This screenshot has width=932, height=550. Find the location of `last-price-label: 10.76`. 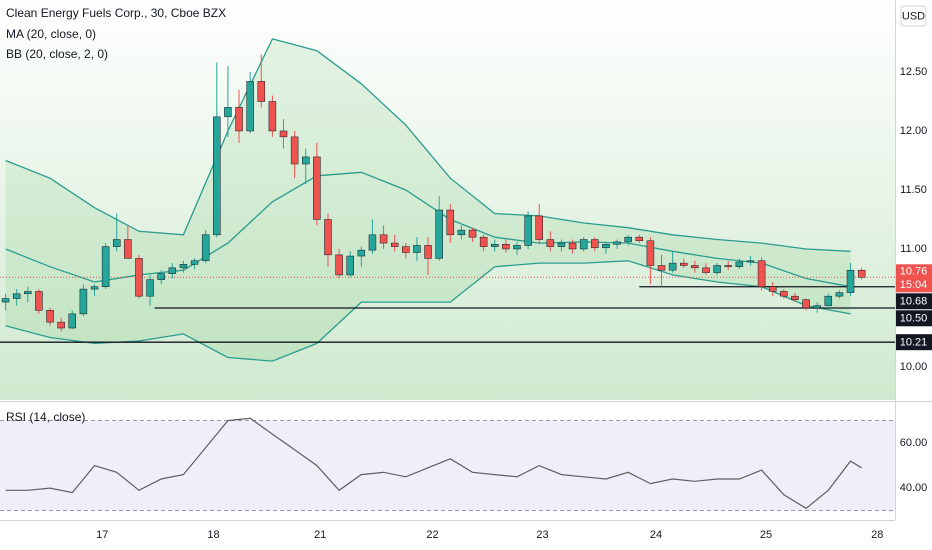

last-price-label: 10.76 is located at coordinates (914, 272).